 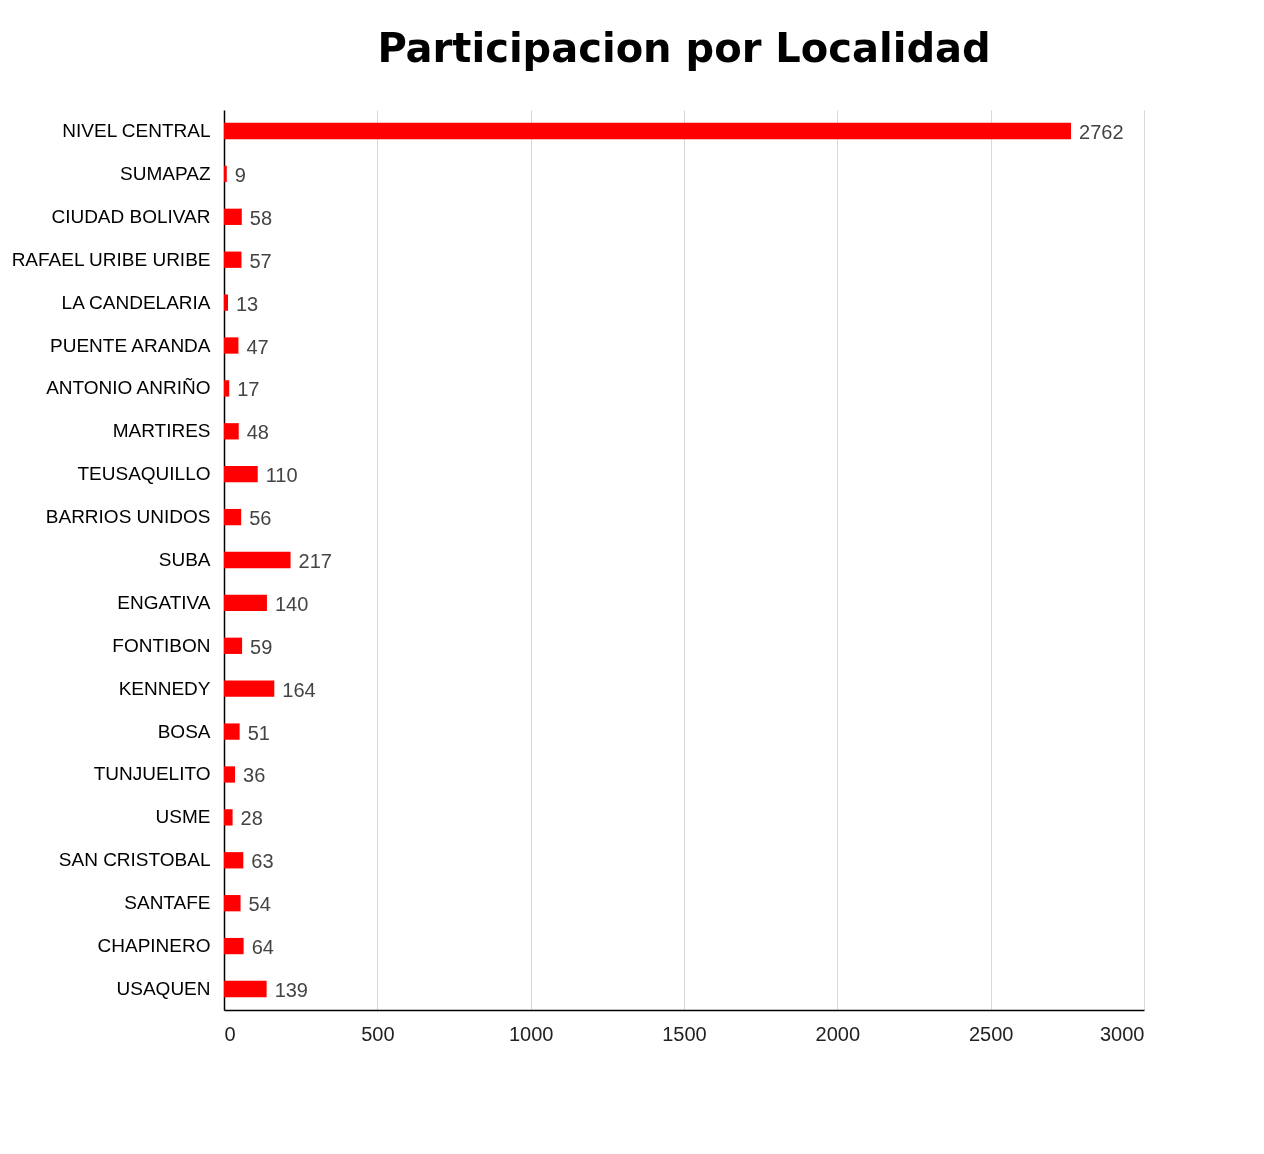 I want to click on y-tick-label: TEUSAQUILLO, so click(x=144, y=474).